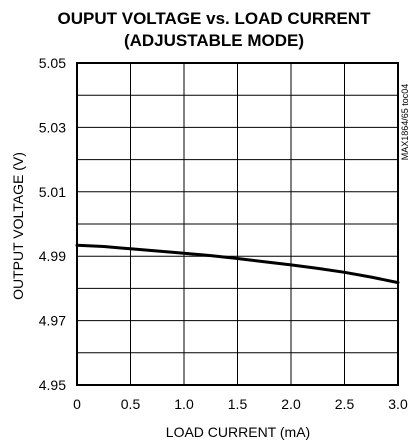  I want to click on figure-code: MAX1864/65 toc04, so click(405, 122).